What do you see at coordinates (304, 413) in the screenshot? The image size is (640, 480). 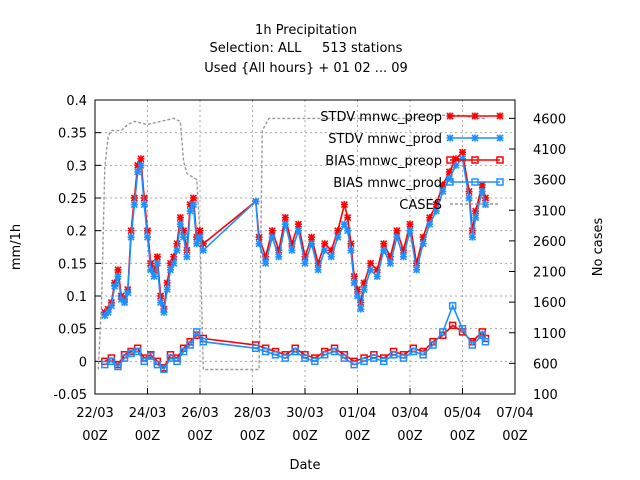 I see `x-tick-label-date: 30/03` at bounding box center [304, 413].